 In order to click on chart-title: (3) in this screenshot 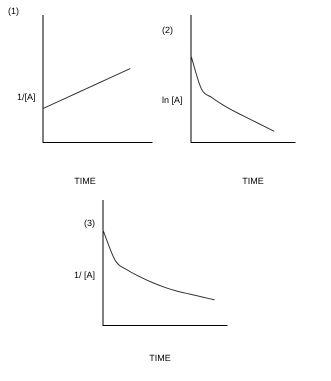, I will do `click(89, 223)`.